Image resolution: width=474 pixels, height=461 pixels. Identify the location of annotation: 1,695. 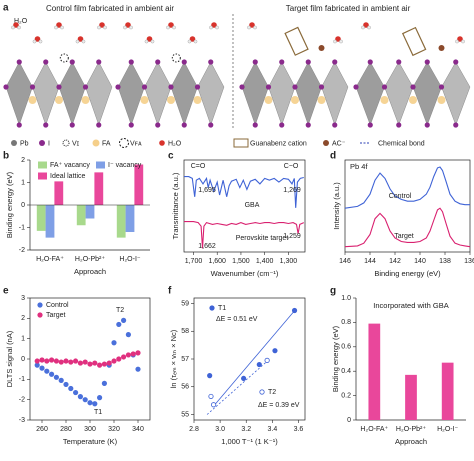
(207, 190).